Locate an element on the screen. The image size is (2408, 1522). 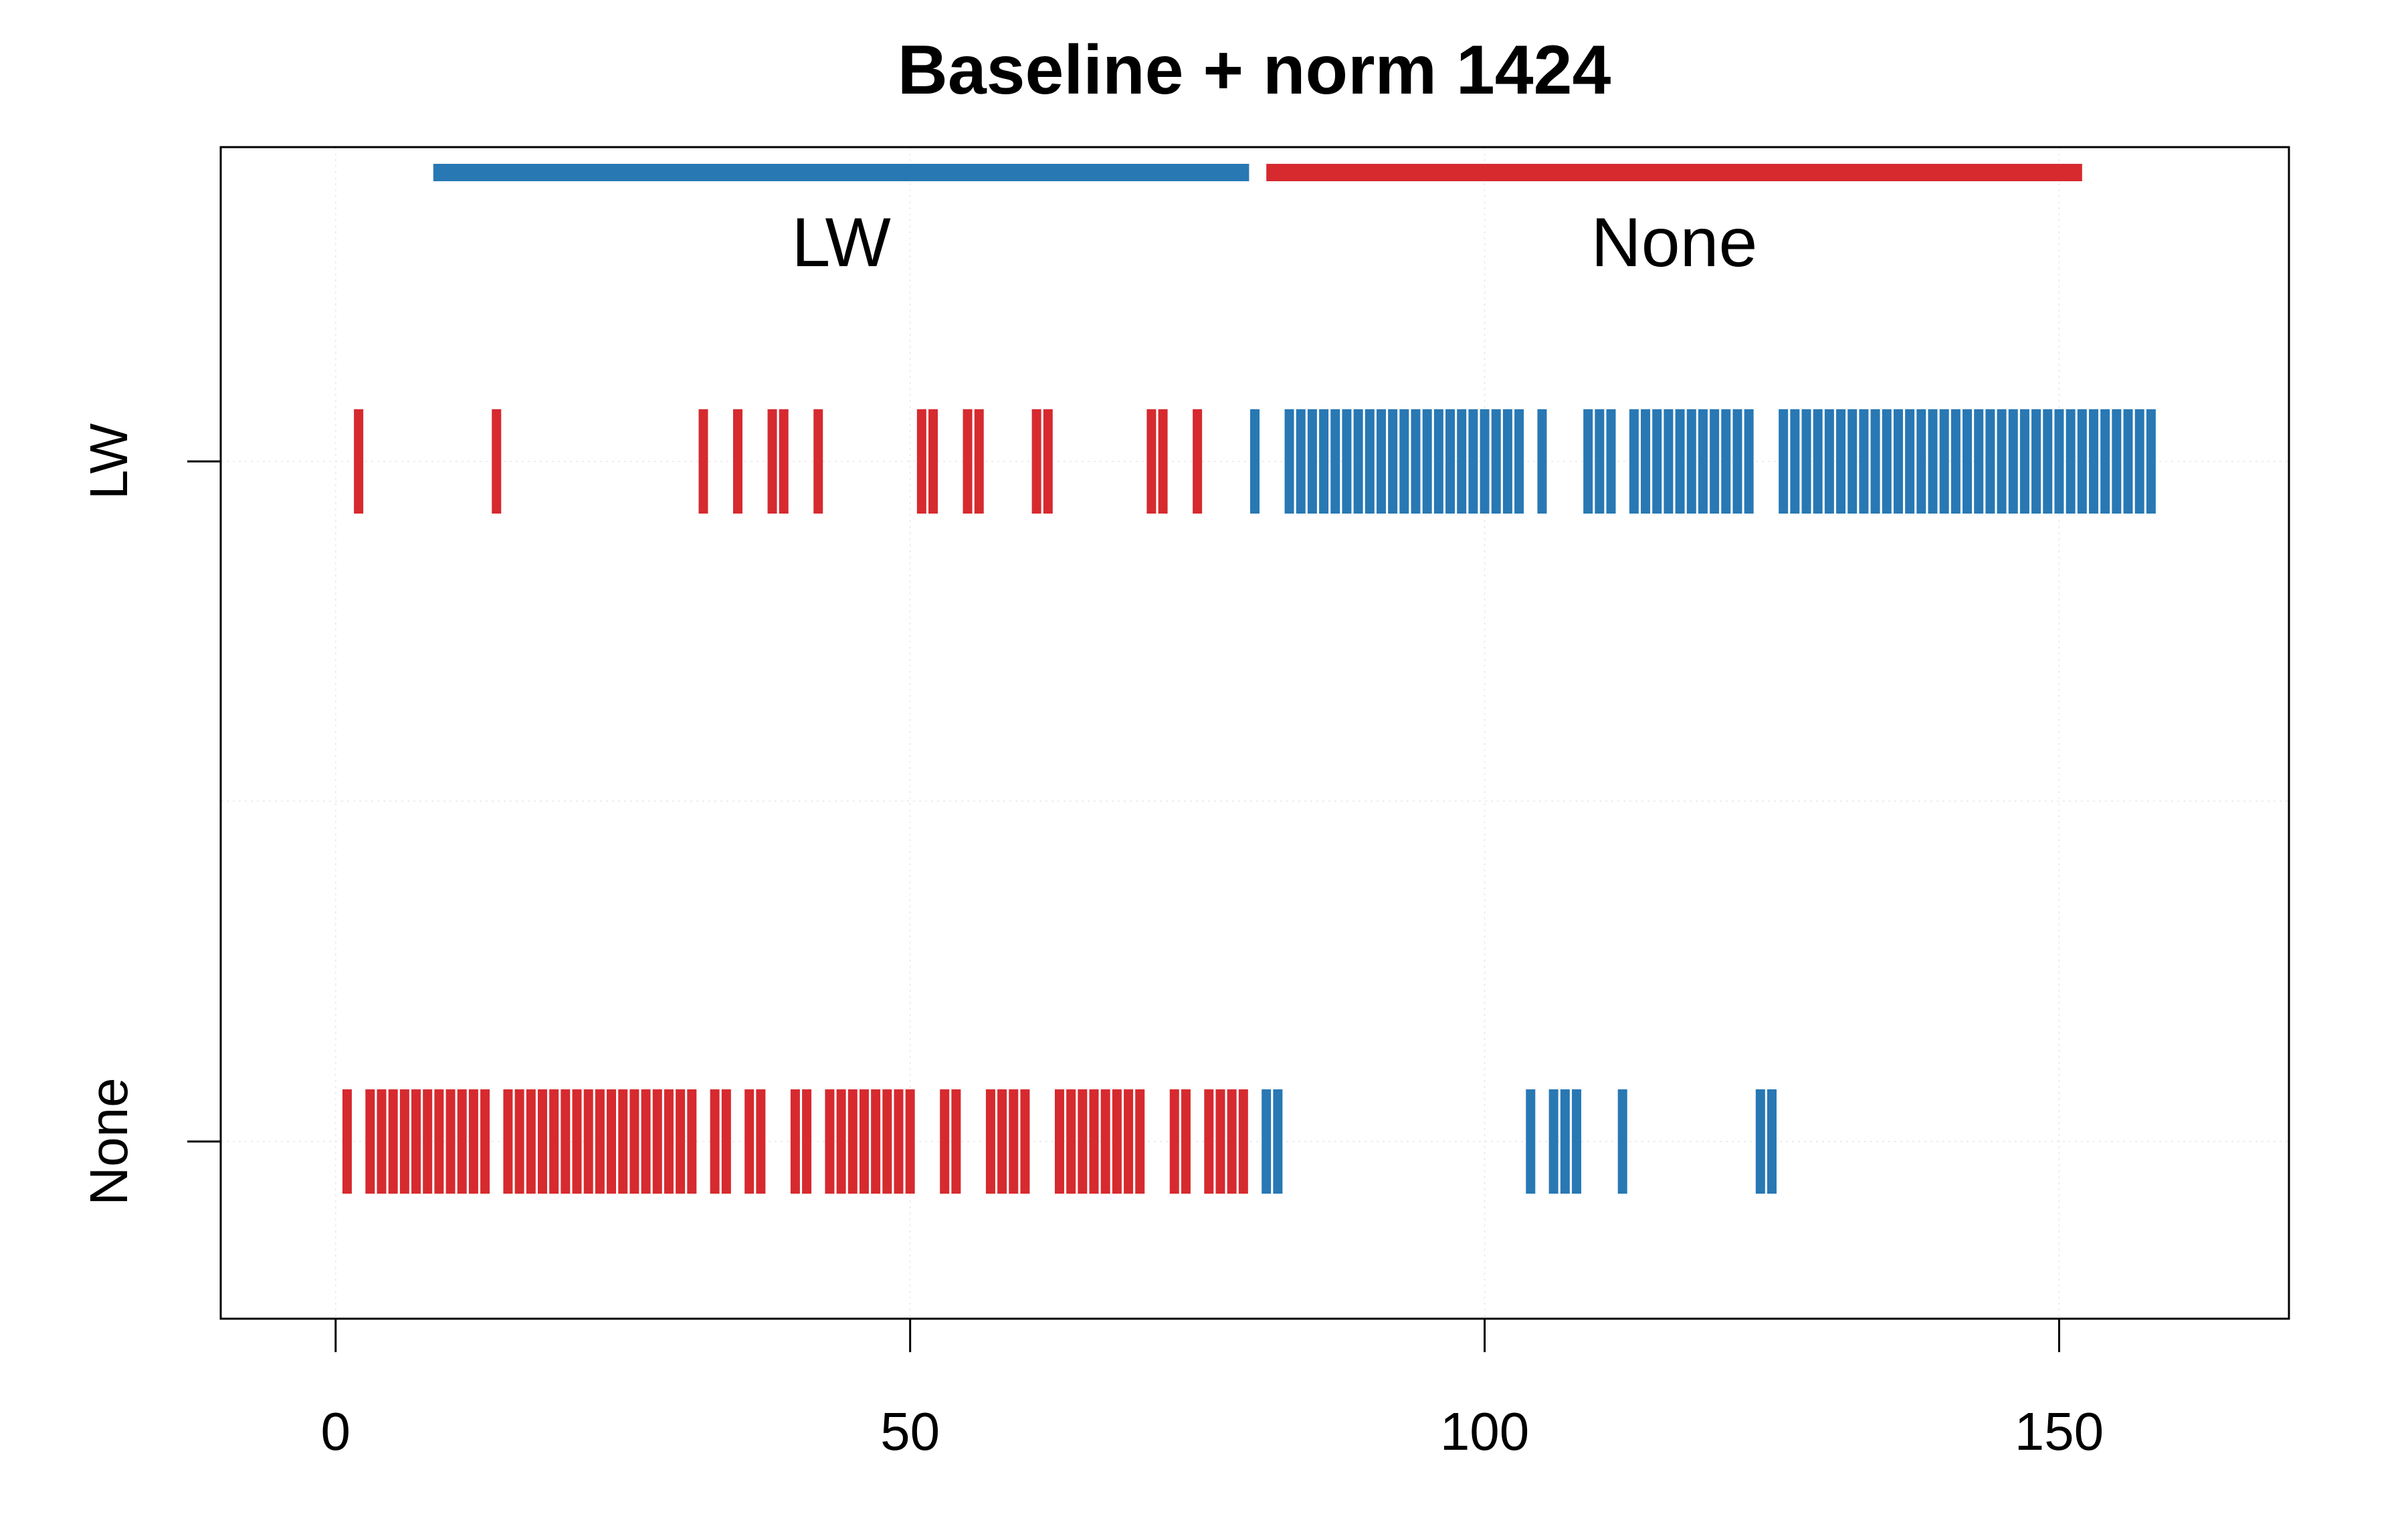
y-tick-label: None is located at coordinates (108, 1141).